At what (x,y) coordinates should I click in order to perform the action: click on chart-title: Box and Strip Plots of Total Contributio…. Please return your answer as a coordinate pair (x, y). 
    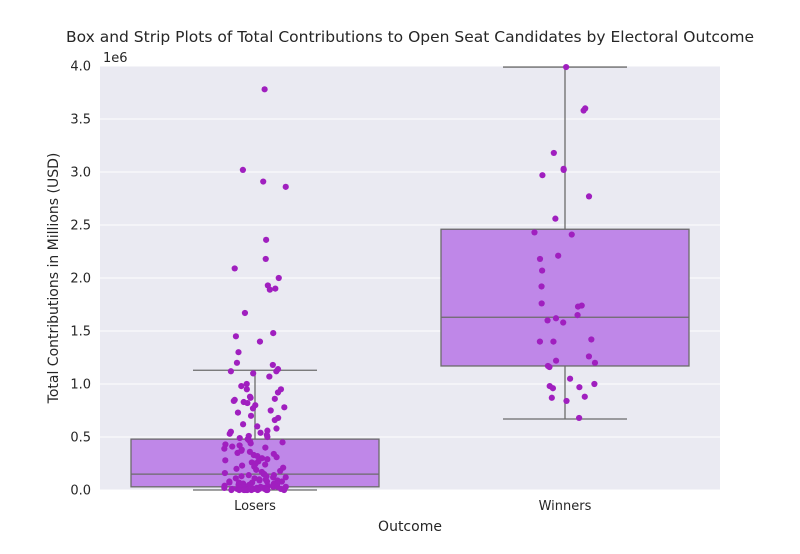
    Looking at the image, I should click on (410, 37).